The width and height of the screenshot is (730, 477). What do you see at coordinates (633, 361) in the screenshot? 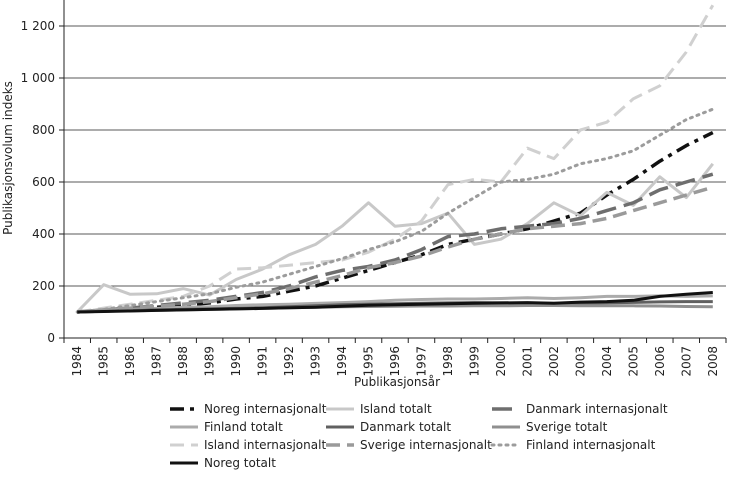
I see `x-tick-label: 2005` at bounding box center [633, 361].